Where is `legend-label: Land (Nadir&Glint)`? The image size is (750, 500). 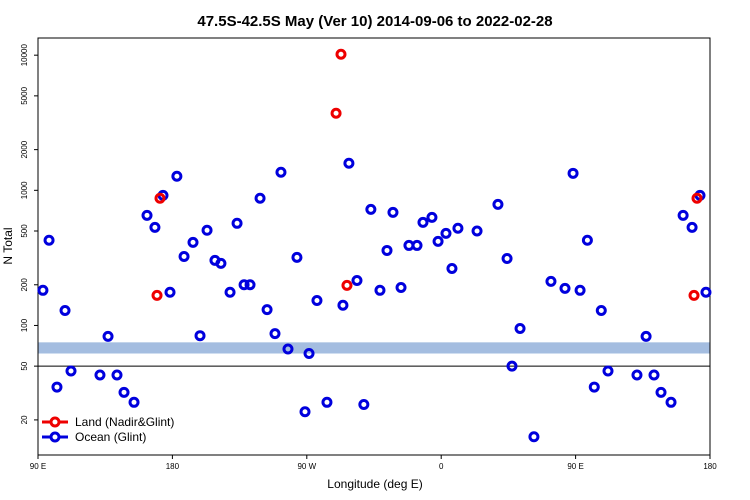 legend-label: Land (Nadir&Glint) is located at coordinates (124, 422).